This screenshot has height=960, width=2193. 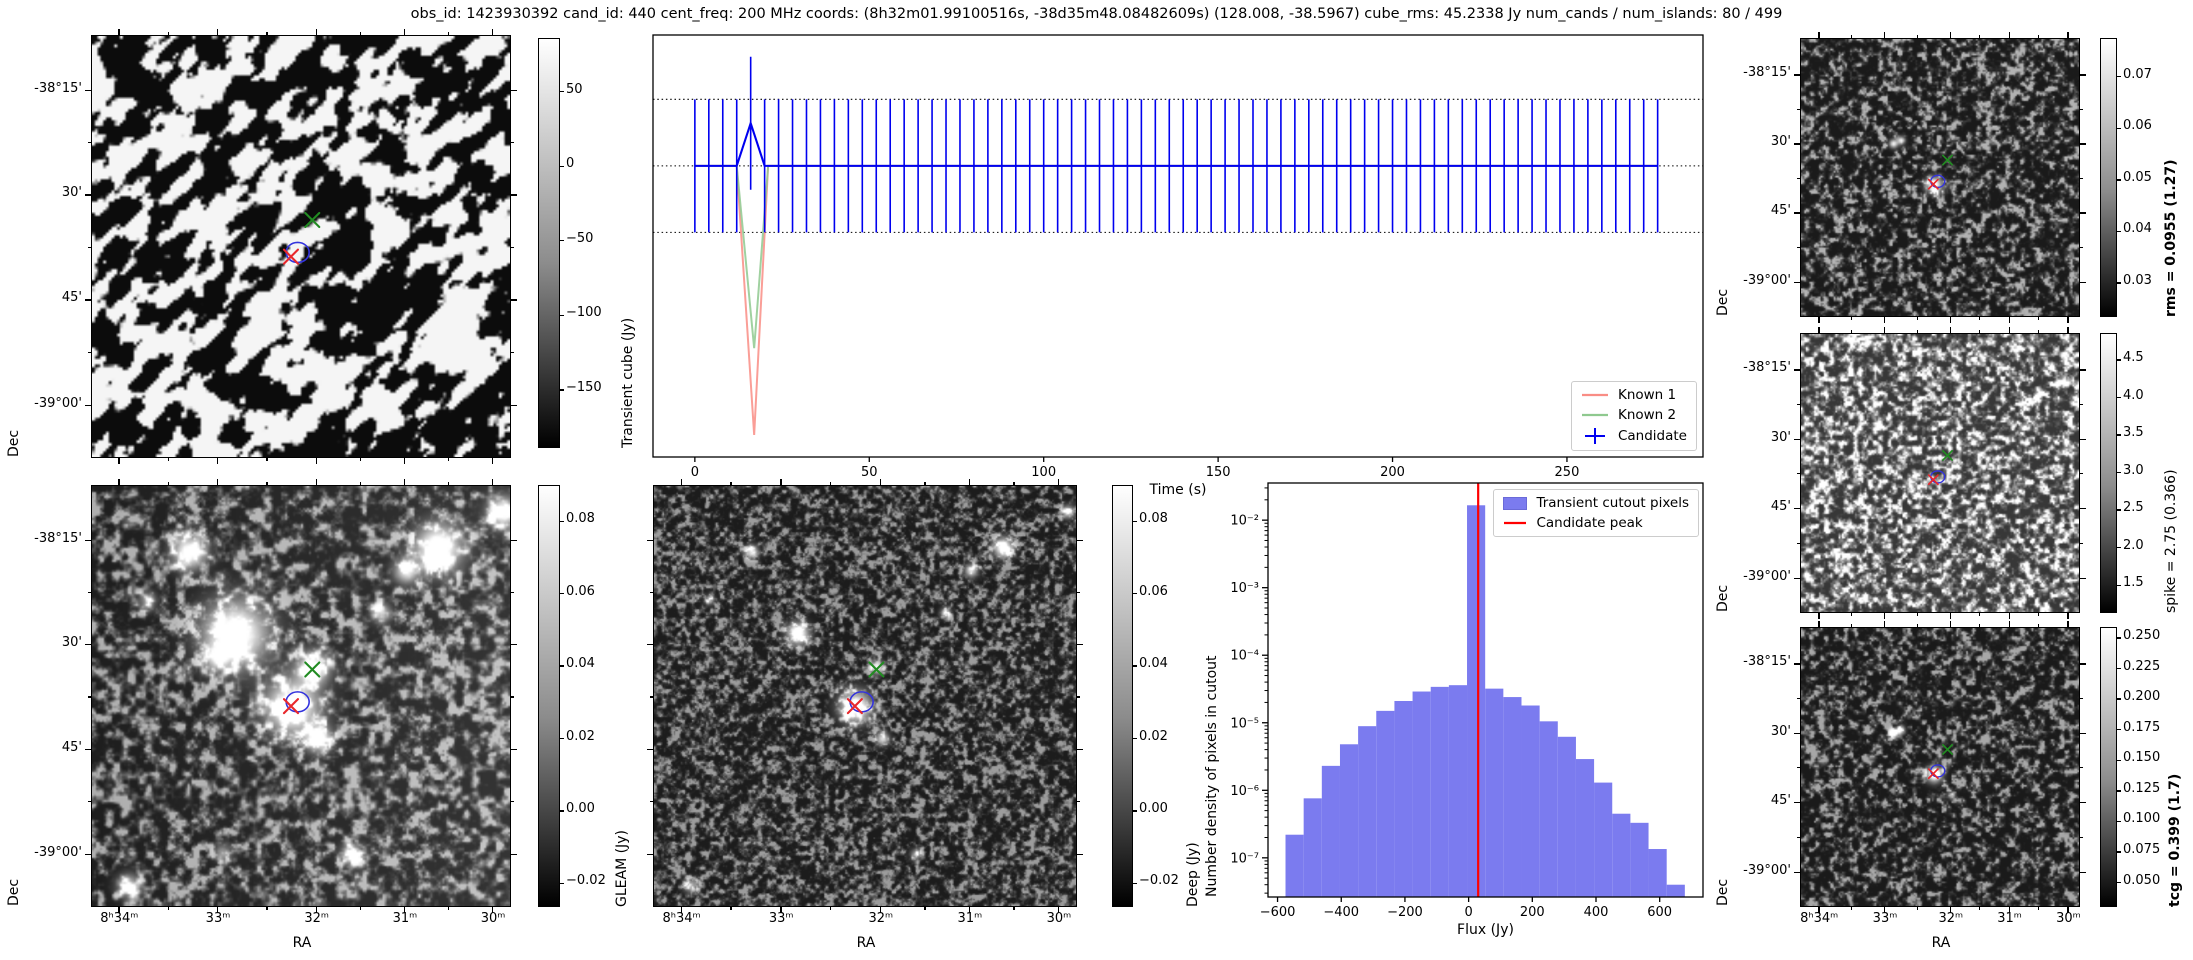 What do you see at coordinates (681, 918) in the screenshot?
I see `ra-tick-label: 8ʰ34ᵐ` at bounding box center [681, 918].